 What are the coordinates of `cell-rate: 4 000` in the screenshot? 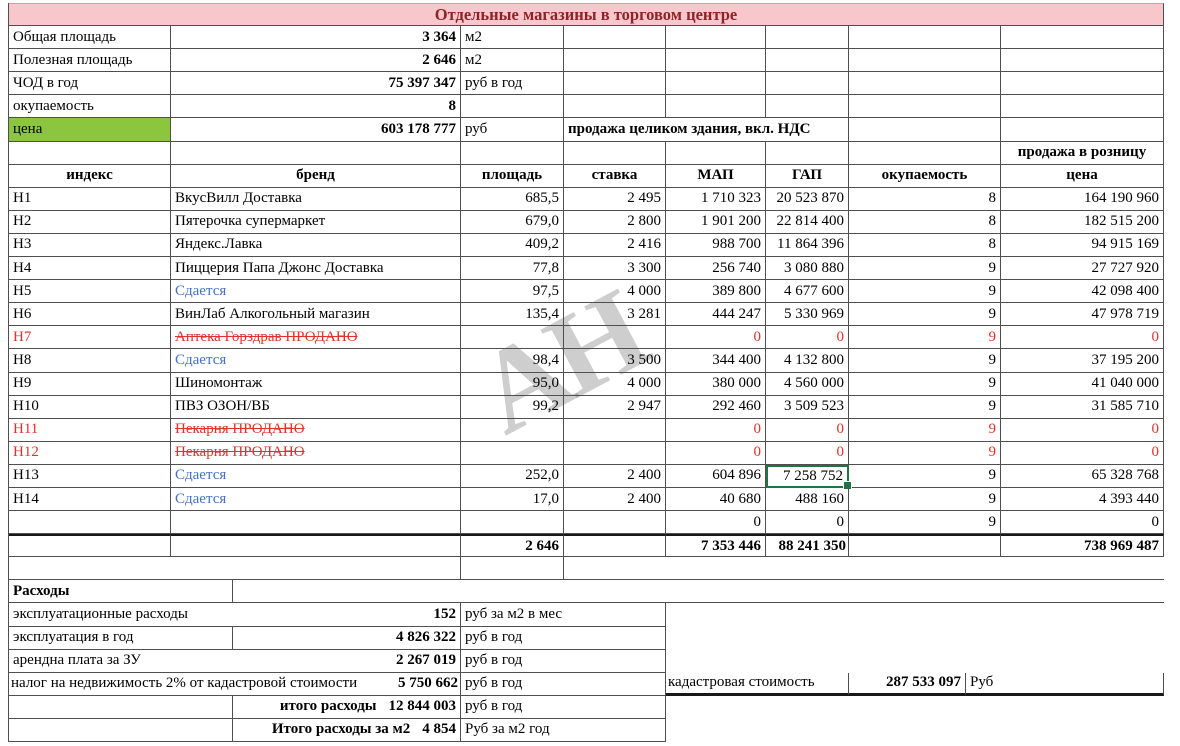 It's located at (615, 384).